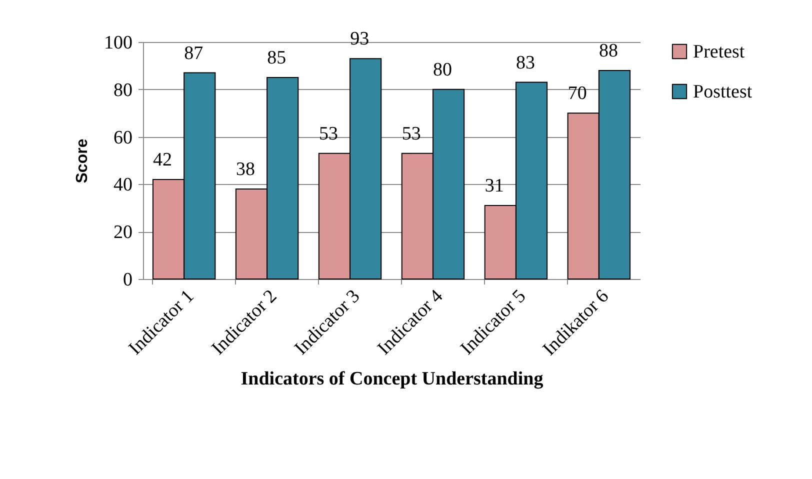 The height and width of the screenshot is (479, 812). I want to click on data-label: 87, so click(194, 53).